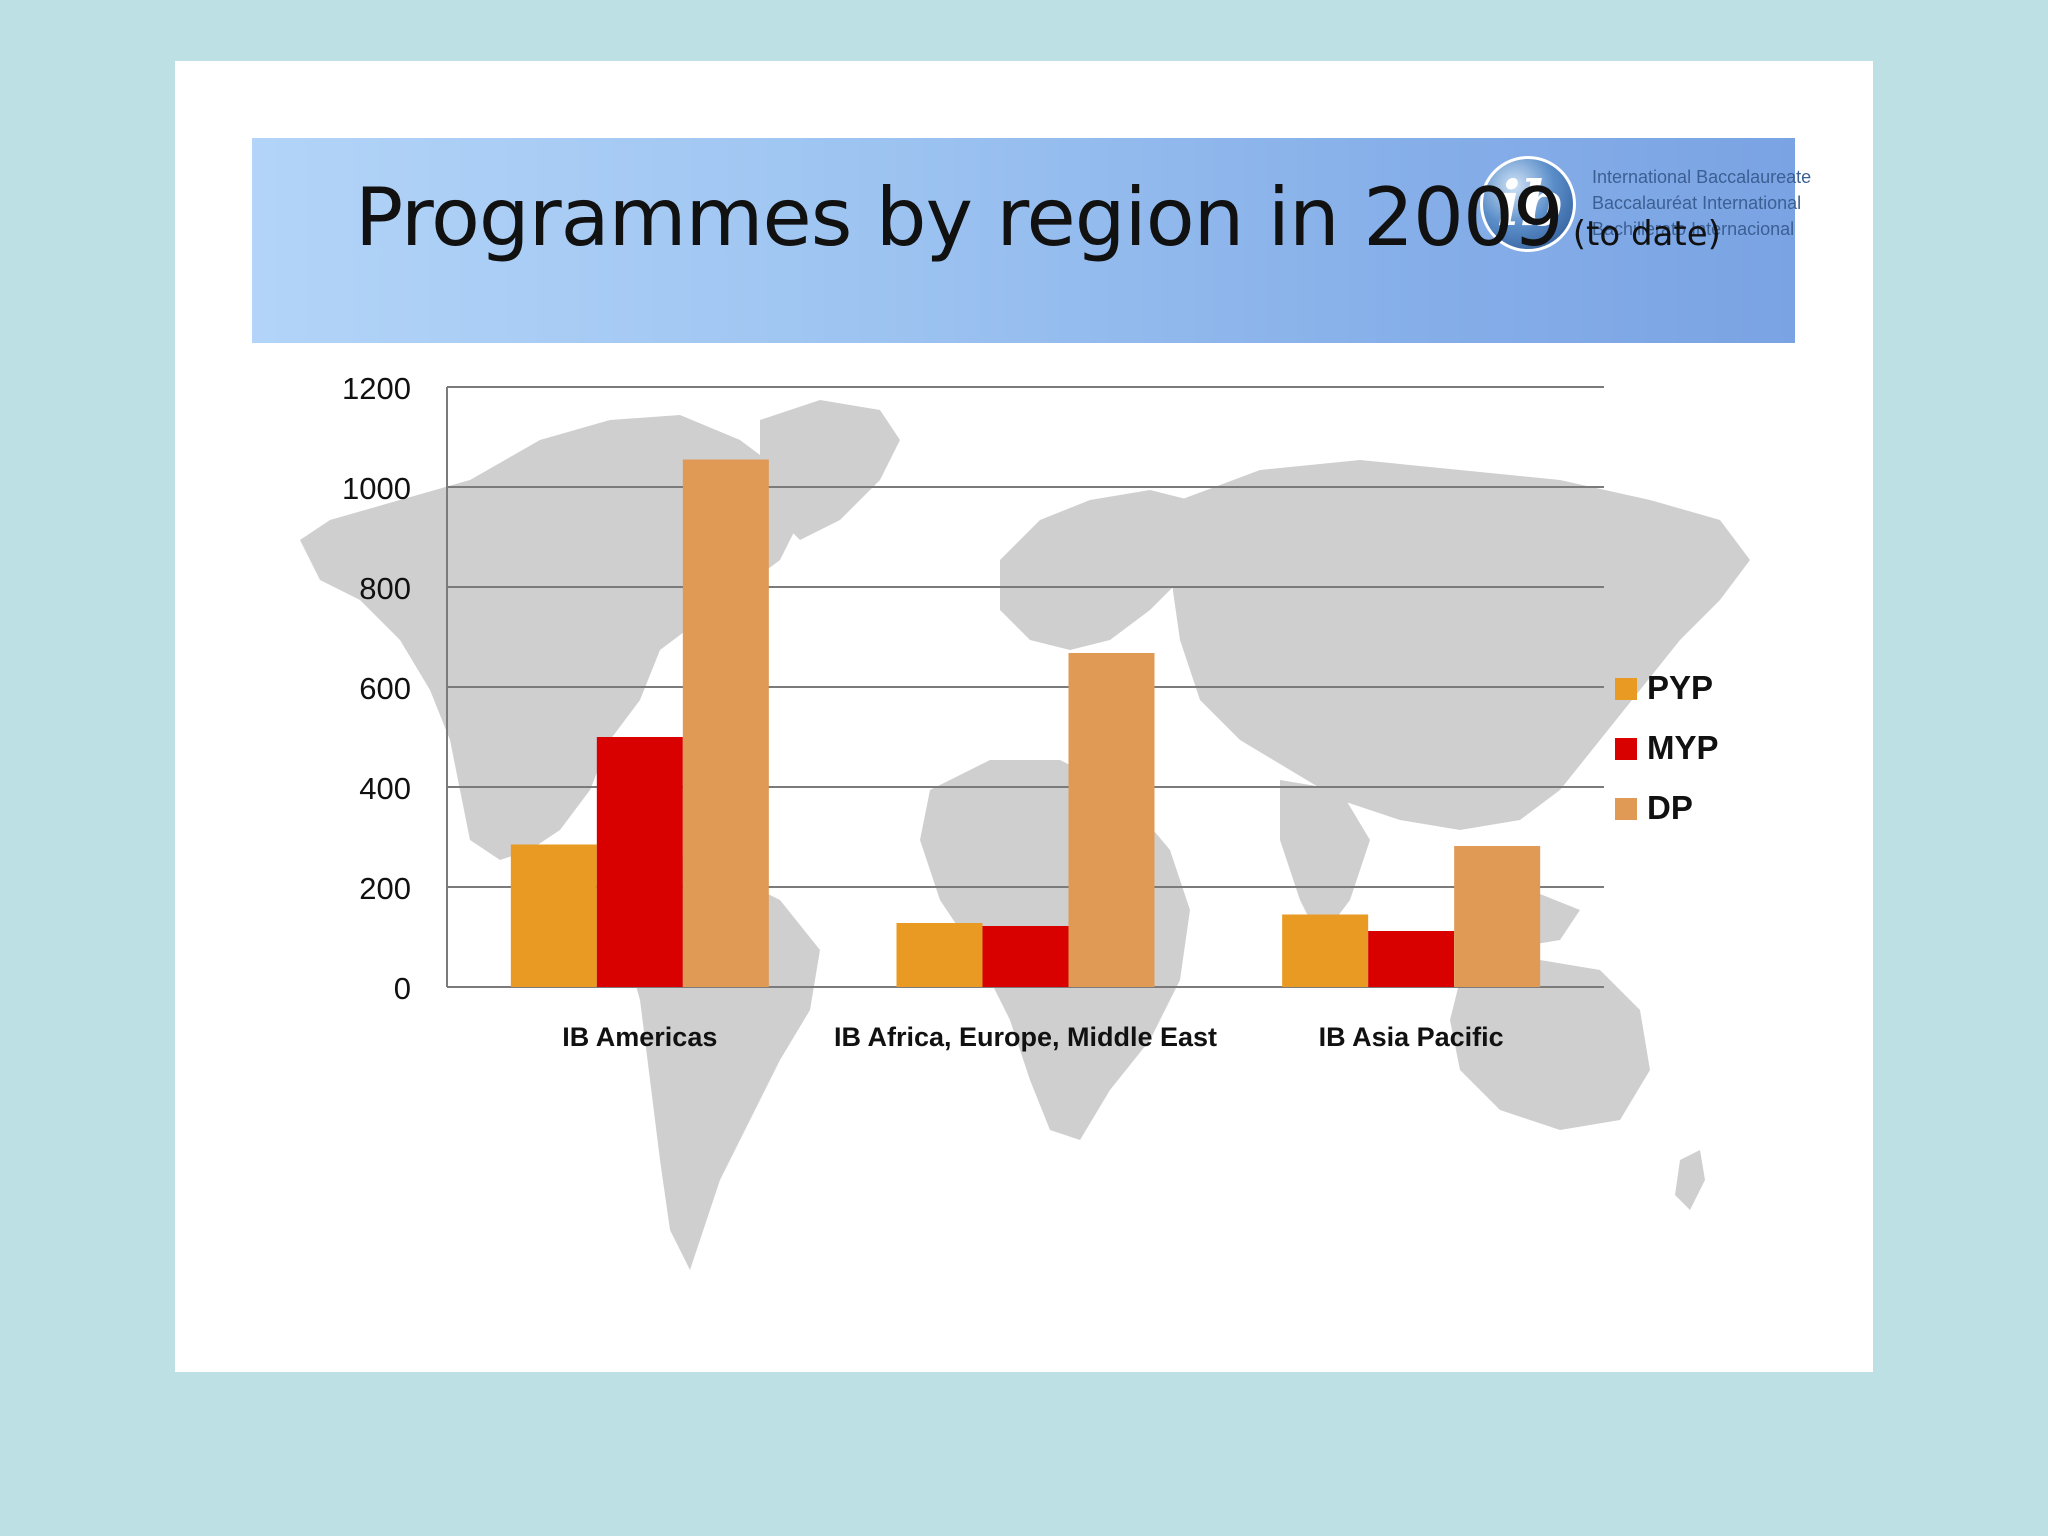 Image resolution: width=2048 pixels, height=1536 pixels. Describe the element at coordinates (1690, 1180) in the screenshot. I see `map-new-zealand` at that location.